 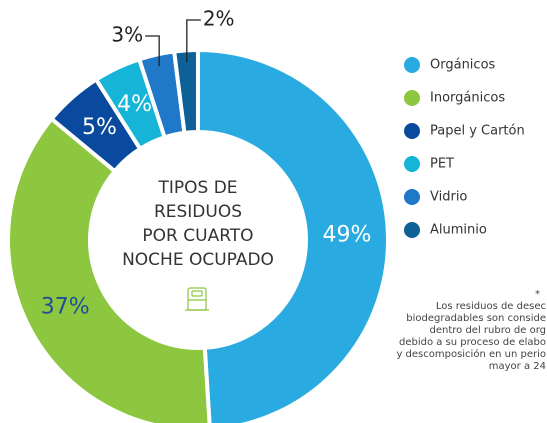 I want to click on center-title: RESIDUOS, so click(x=198, y=212).